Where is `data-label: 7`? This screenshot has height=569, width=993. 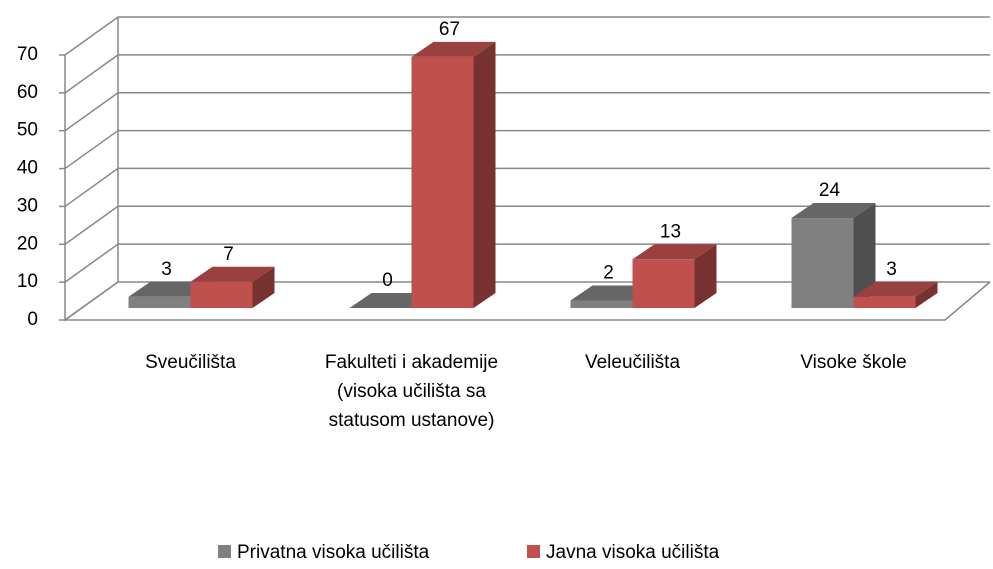 data-label: 7 is located at coordinates (228, 254).